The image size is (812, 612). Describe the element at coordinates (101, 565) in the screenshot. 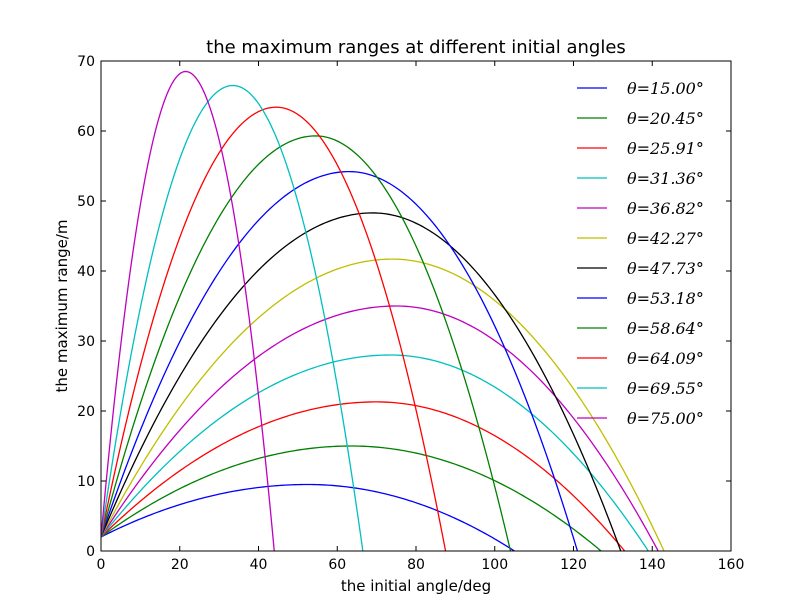

I see `x-tick-label: 0` at that location.